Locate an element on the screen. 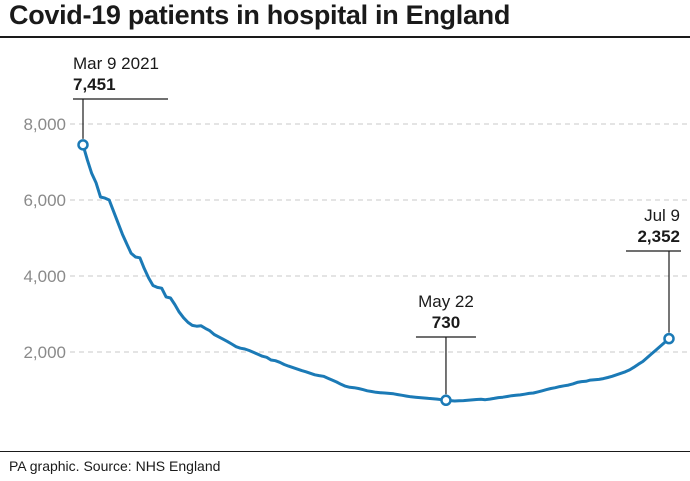 This screenshot has width=690, height=481. annotation-date: May 22 is located at coordinates (446, 301).